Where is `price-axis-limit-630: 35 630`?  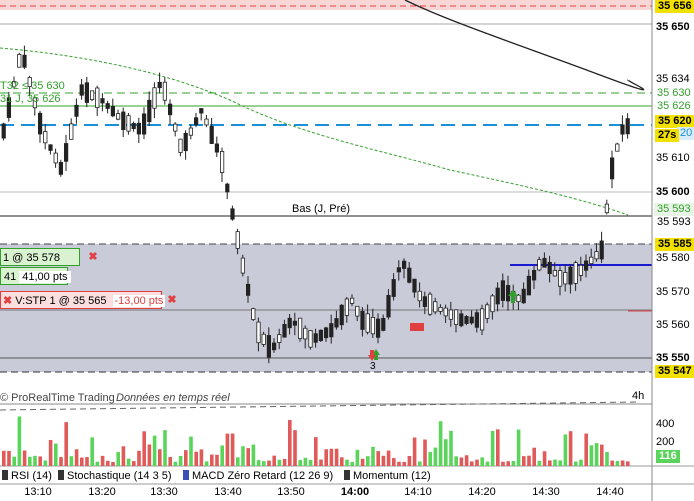
price-axis-limit-630: 35 630 is located at coordinates (674, 93).